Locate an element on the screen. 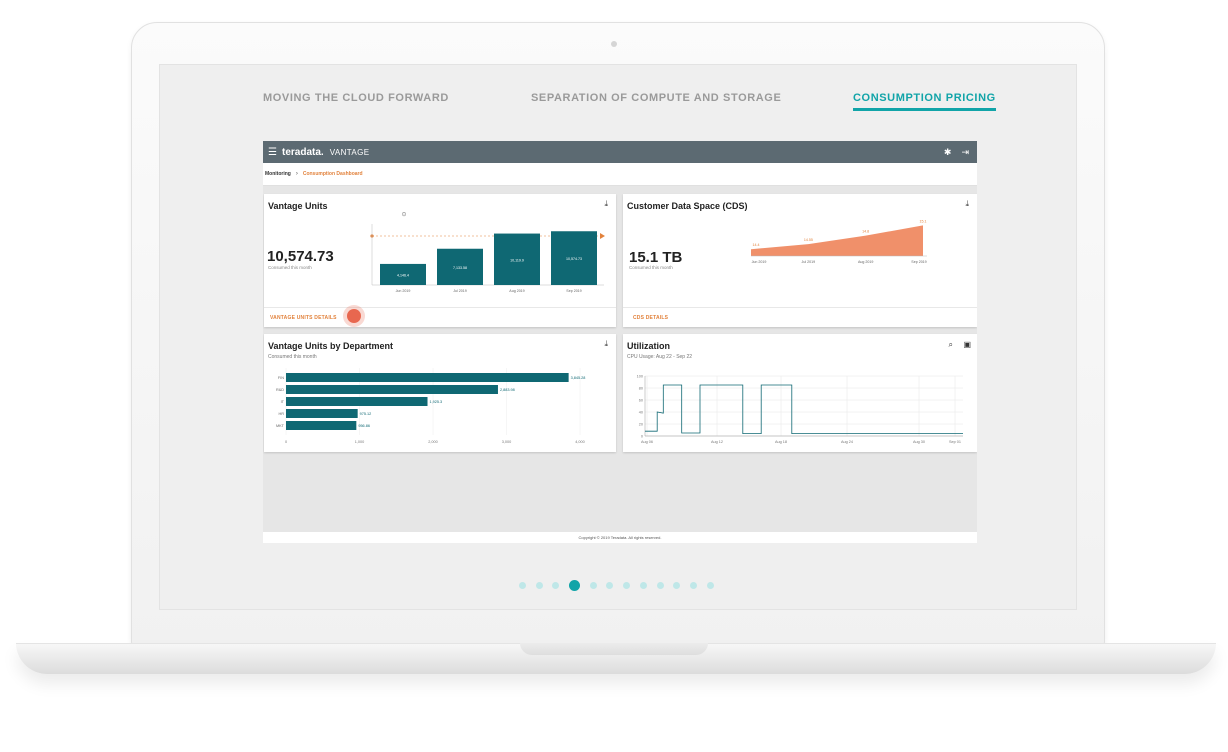 The image size is (1228, 752). product-name: VANTAGE is located at coordinates (349, 152).